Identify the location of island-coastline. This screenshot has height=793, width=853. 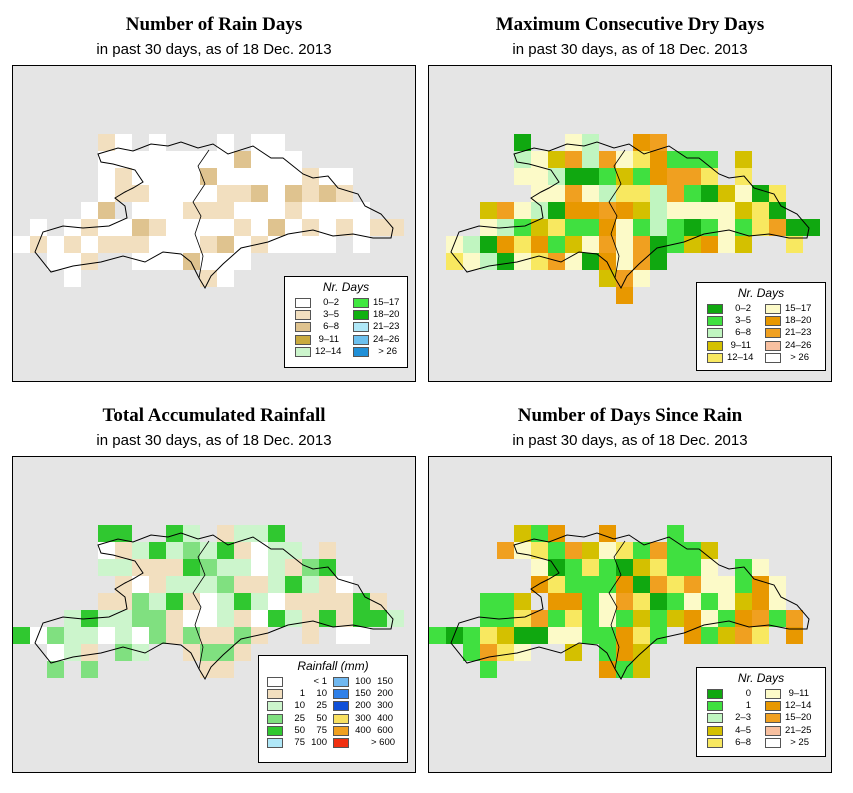
(630, 215).